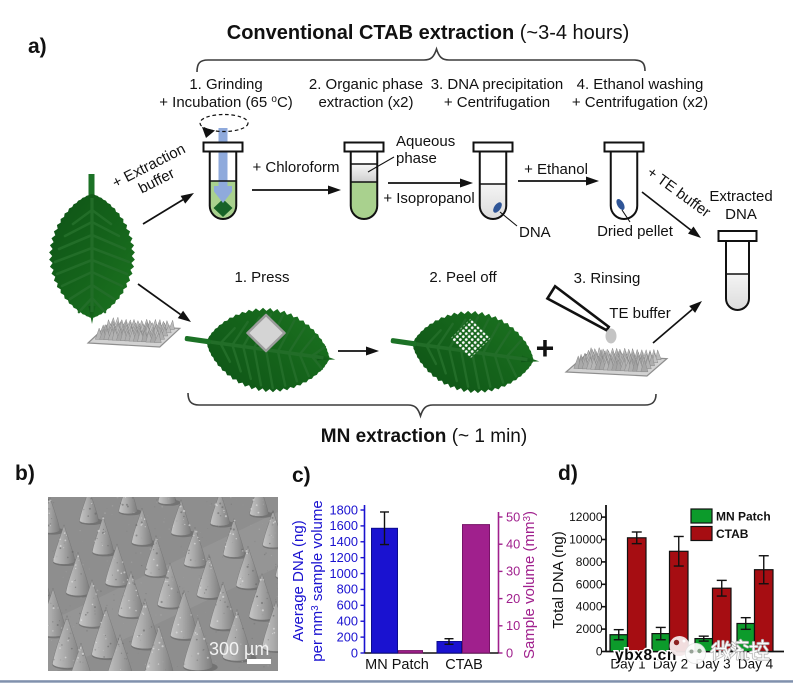  I want to click on svg-text: Day 1, so click(627, 664).